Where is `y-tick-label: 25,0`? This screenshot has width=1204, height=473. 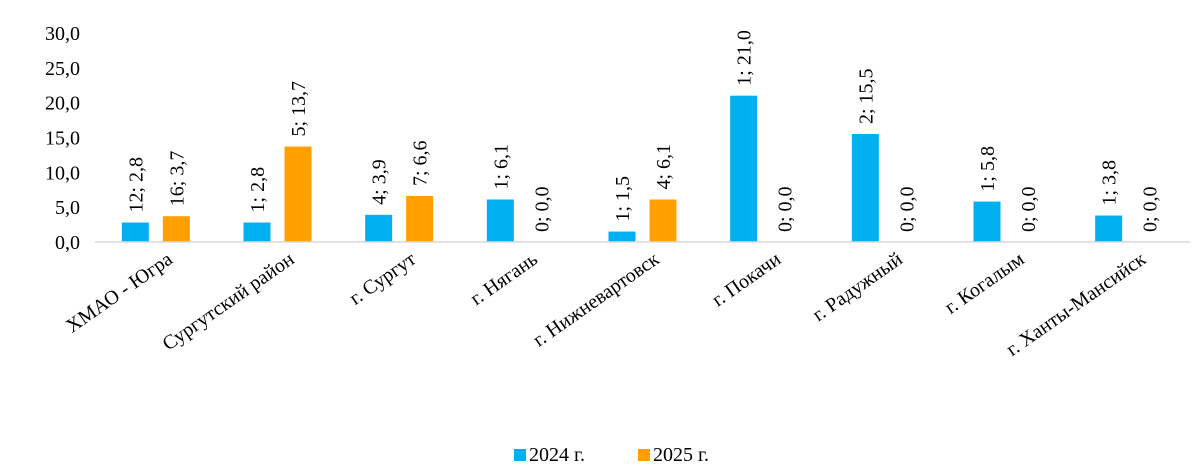 y-tick-label: 25,0 is located at coordinates (62, 69).